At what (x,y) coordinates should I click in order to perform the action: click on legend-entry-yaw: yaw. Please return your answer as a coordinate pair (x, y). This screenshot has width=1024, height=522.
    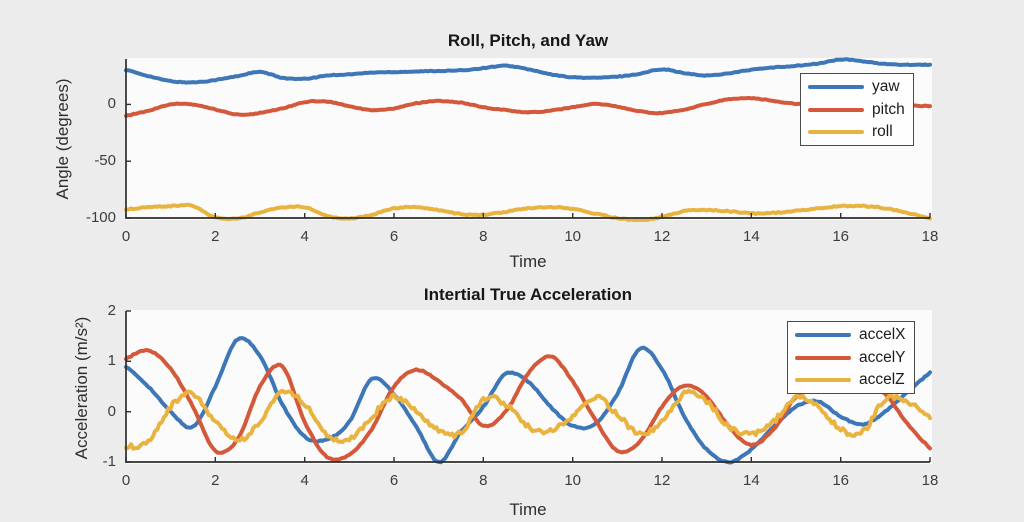
    Looking at the image, I should click on (857, 87).